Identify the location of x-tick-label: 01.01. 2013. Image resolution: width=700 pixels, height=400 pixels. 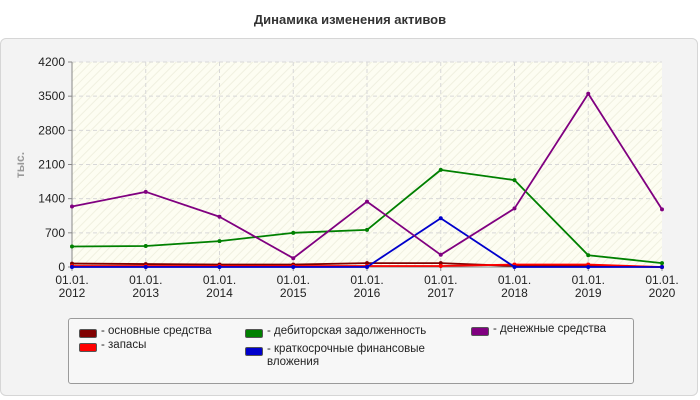
(145, 286).